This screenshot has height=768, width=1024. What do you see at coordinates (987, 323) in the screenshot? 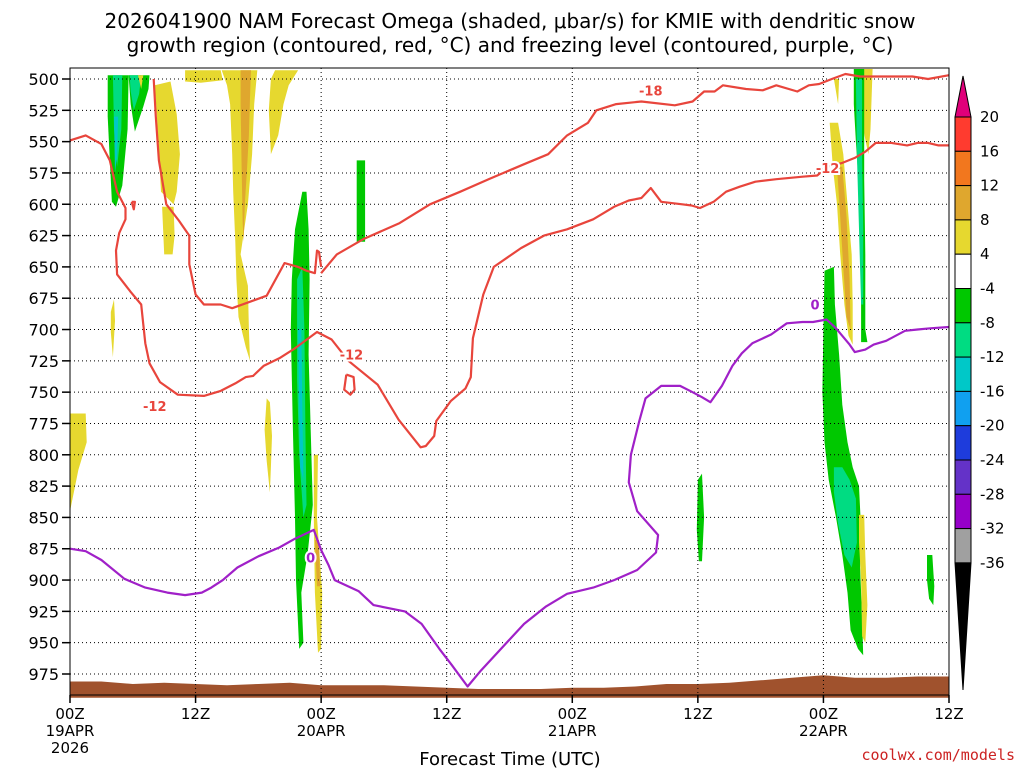
I see `colorbar-label: -8` at bounding box center [987, 323].